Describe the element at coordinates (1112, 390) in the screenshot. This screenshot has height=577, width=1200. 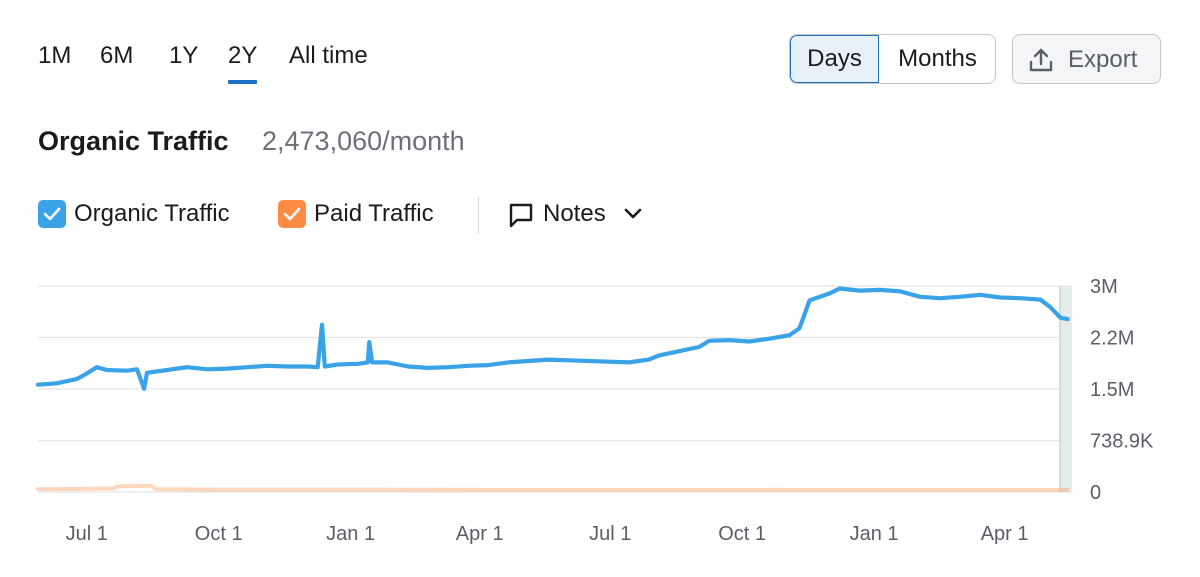
I see `y-tick-label: 1.5M` at that location.